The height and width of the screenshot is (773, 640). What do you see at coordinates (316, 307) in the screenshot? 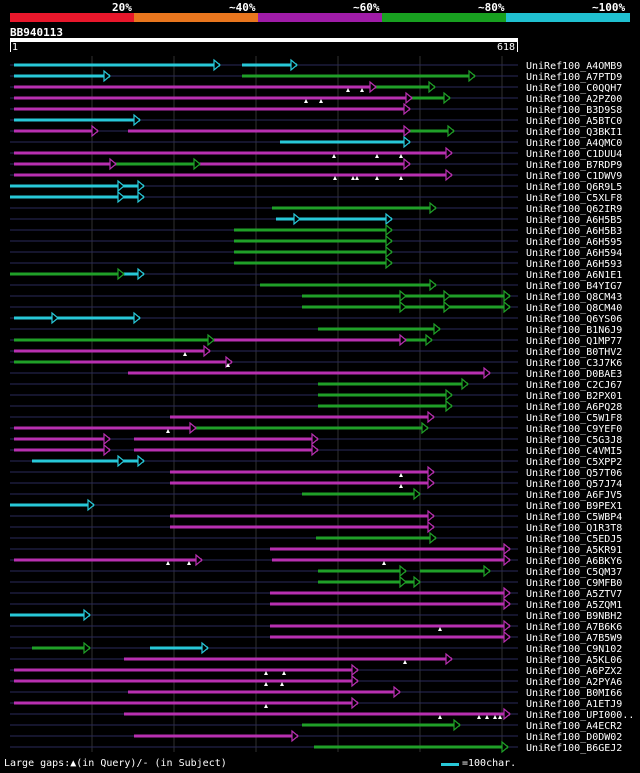
I see `hit-row: UniRef100_Q8CM40` at bounding box center [316, 307].